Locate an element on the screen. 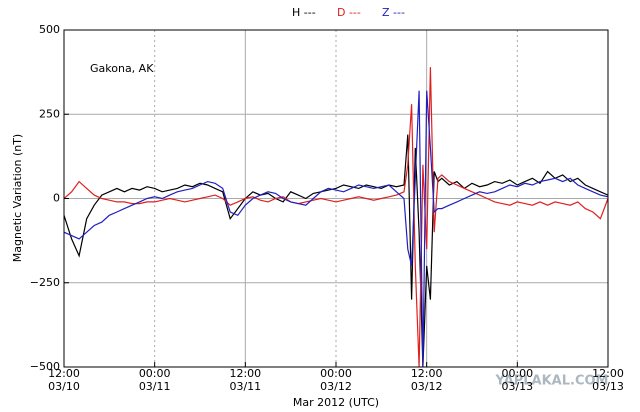  watermark: YAPLAKAL.COM is located at coordinates (552, 381).